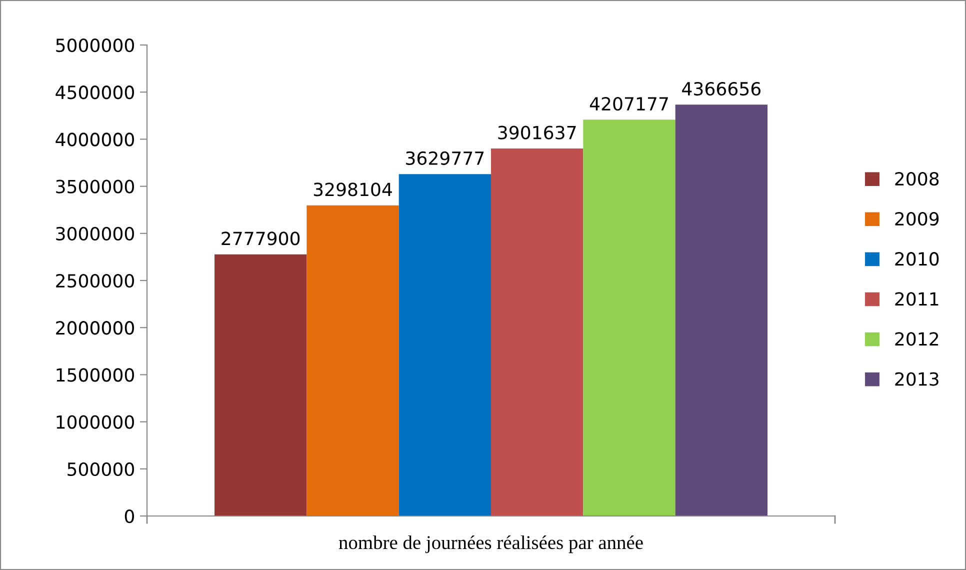 The image size is (966, 570). I want to click on legend-label: 2009, so click(917, 219).